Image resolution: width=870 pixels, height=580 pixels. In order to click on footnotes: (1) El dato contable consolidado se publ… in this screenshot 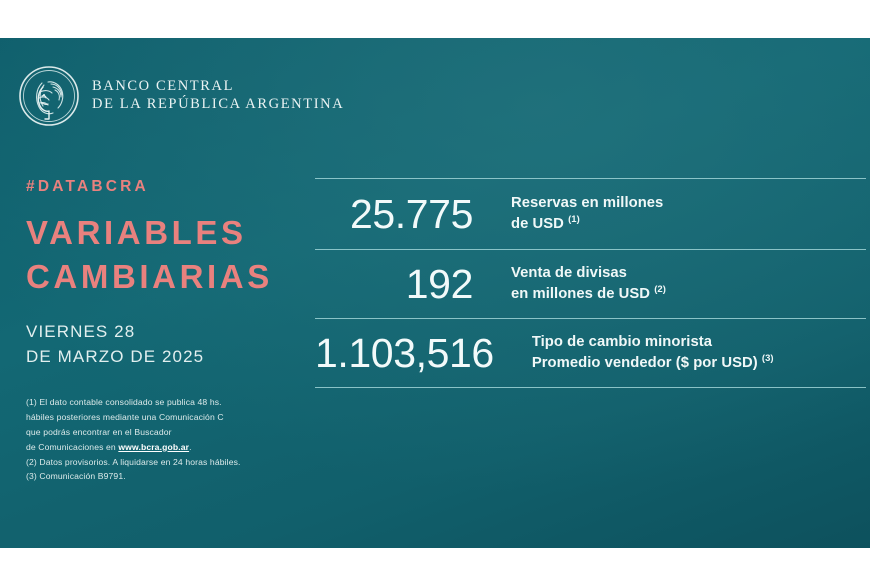, I will do `click(160, 439)`.